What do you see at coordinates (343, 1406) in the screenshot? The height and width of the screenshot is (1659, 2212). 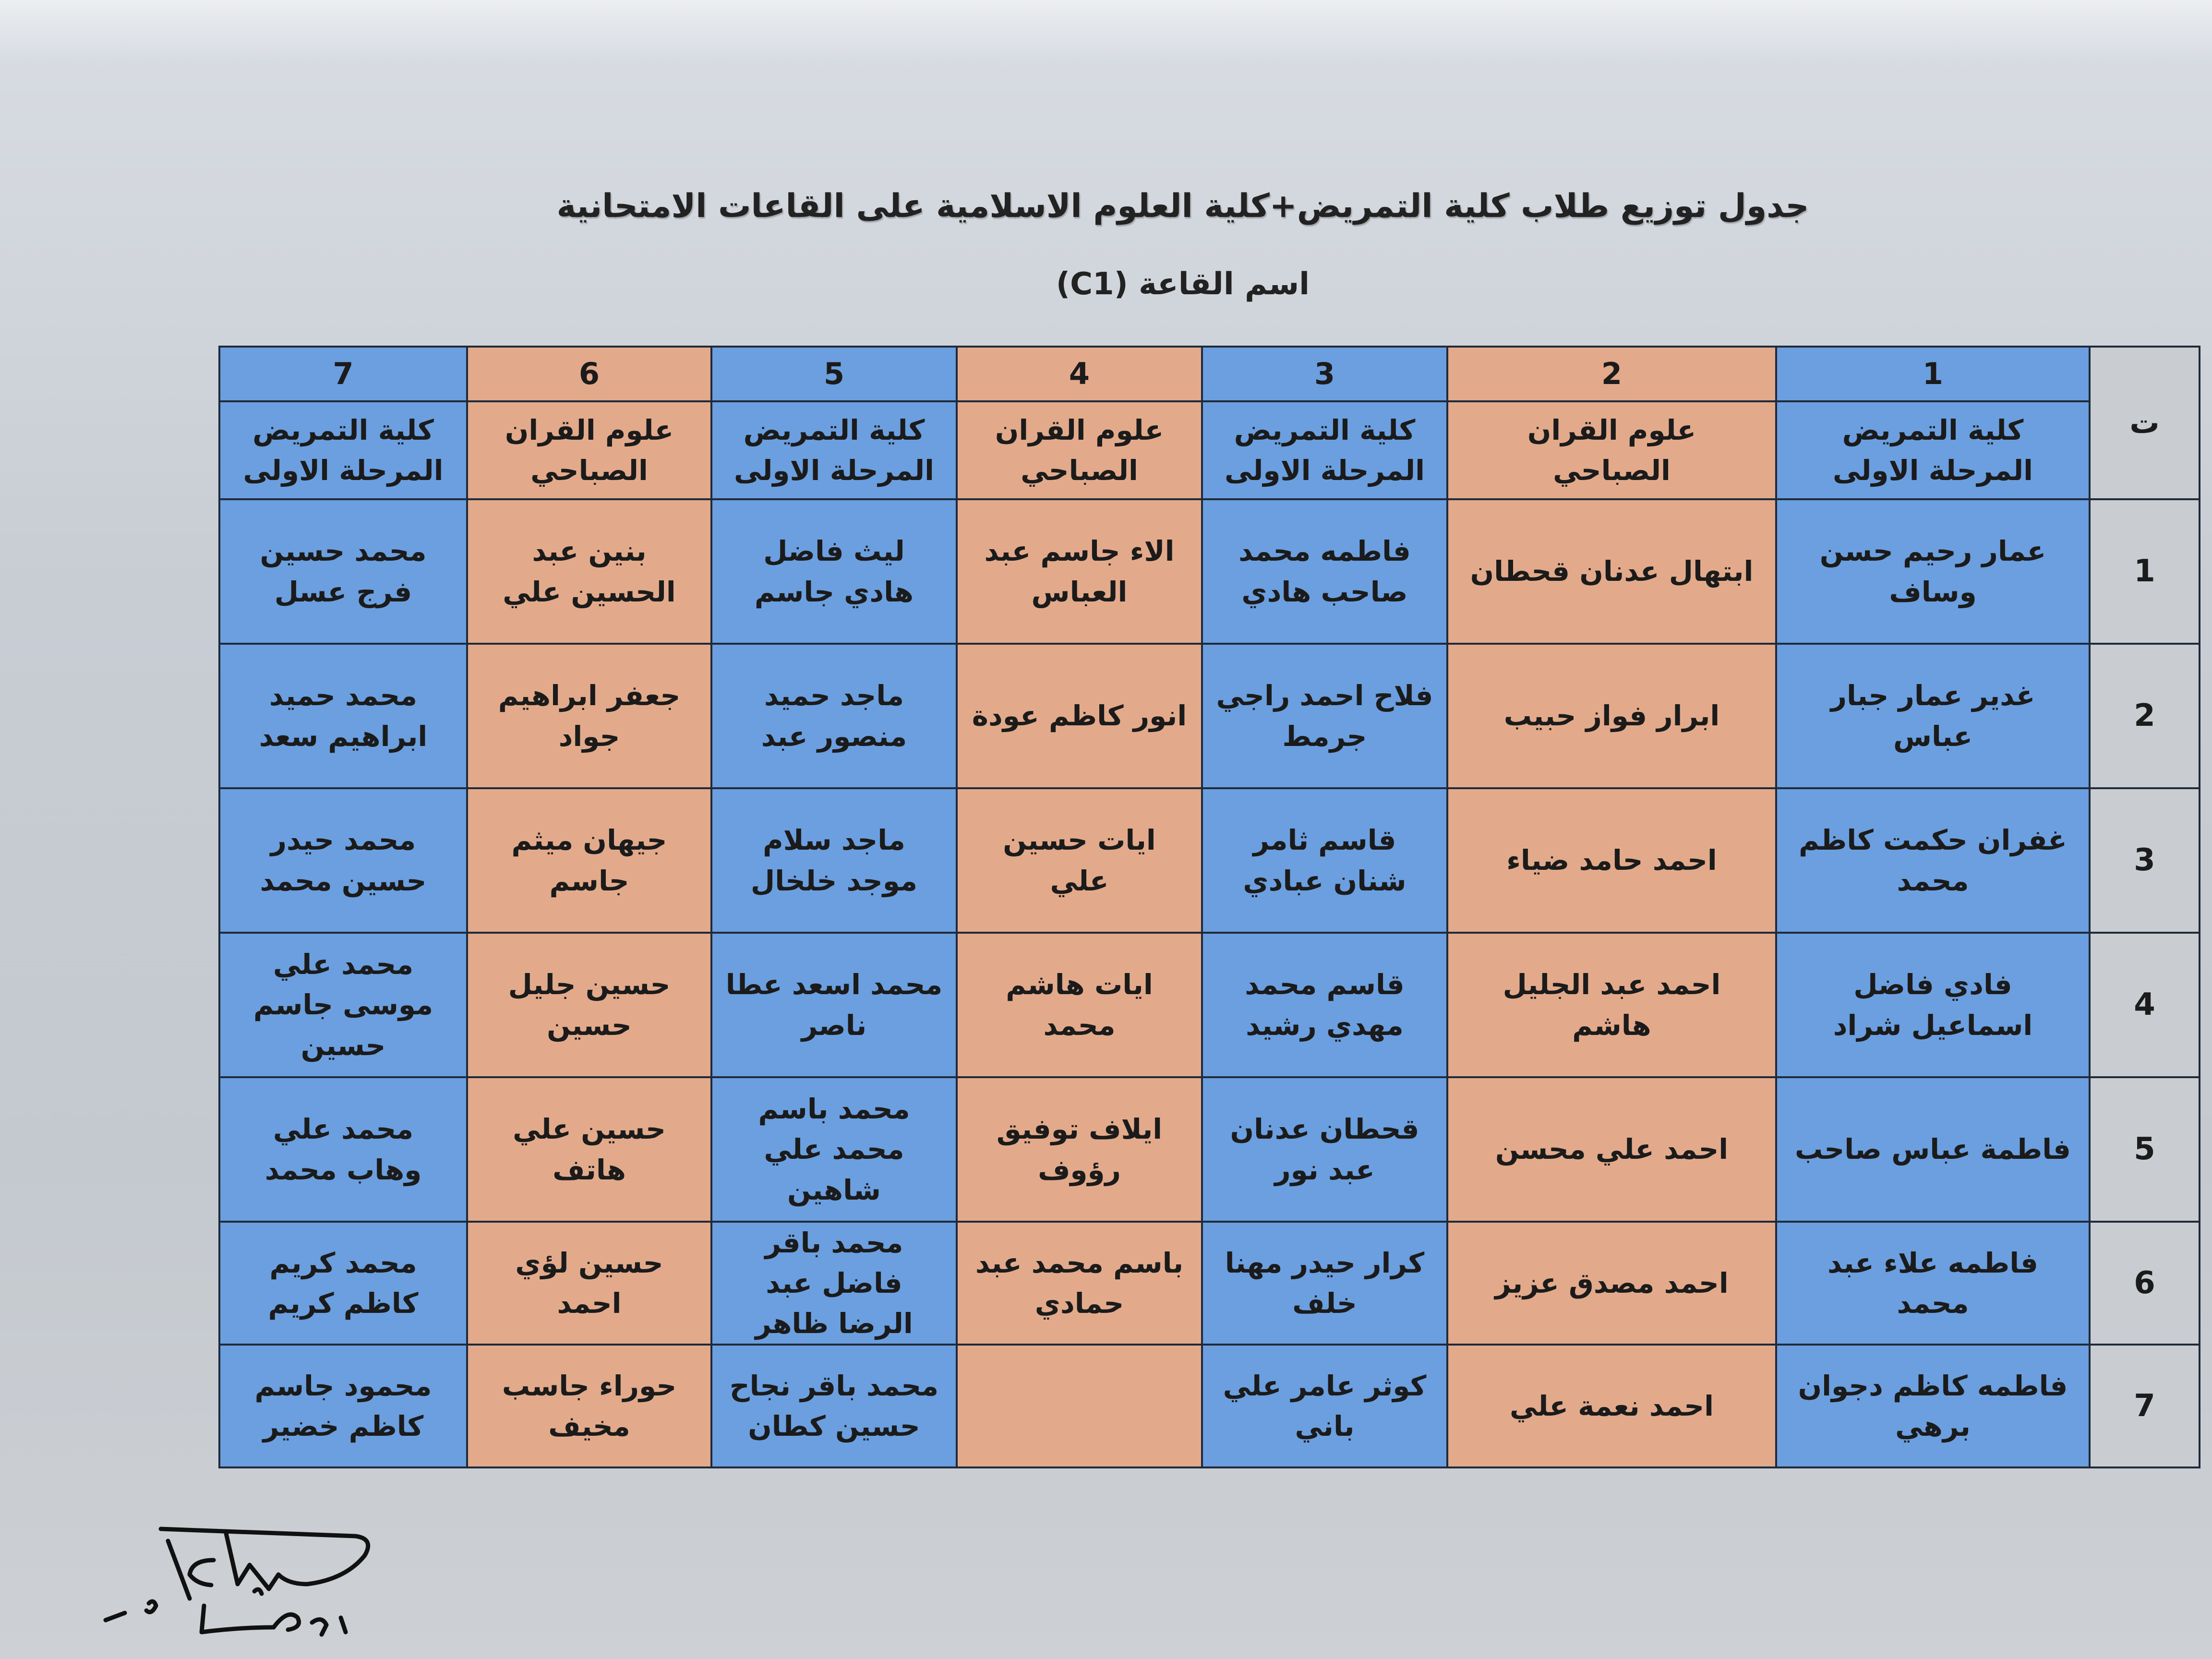 I see `student-name-cell: محمود جاسم كاظم خضير` at bounding box center [343, 1406].